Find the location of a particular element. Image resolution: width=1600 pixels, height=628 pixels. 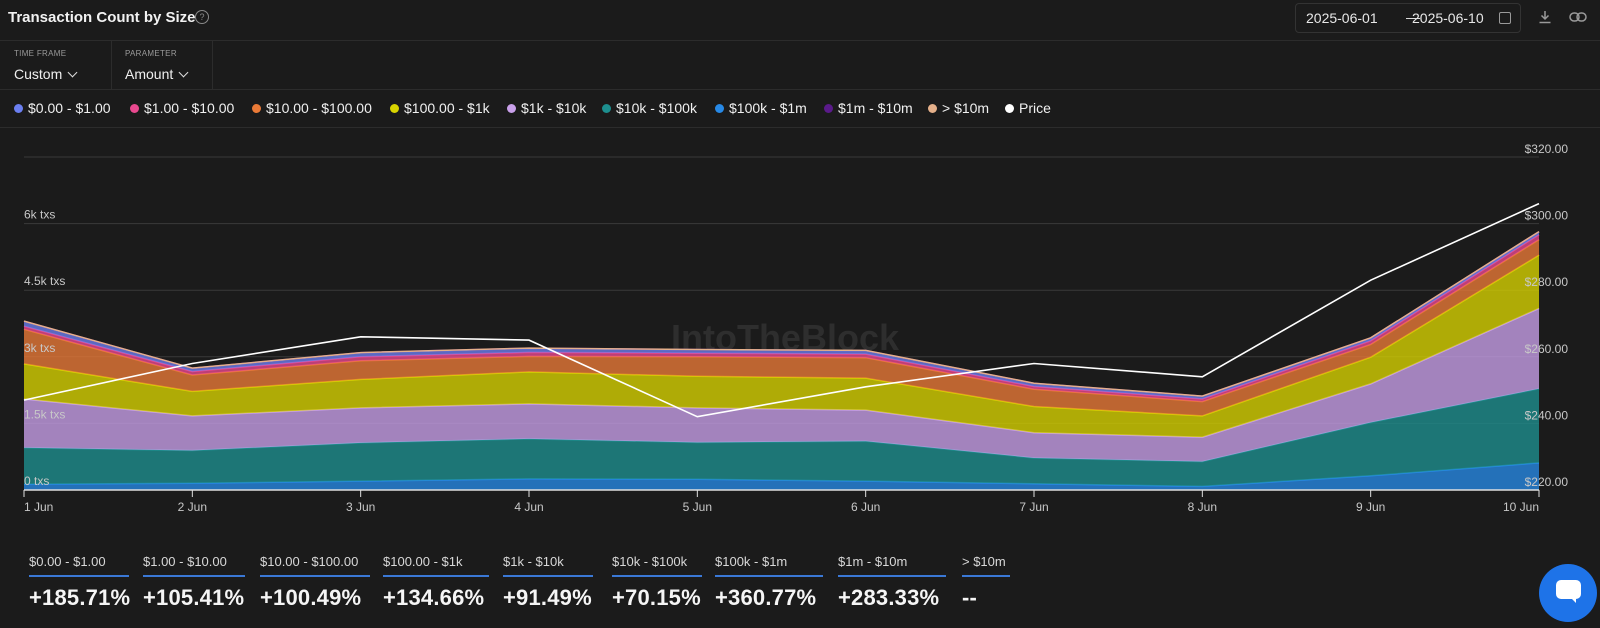

legend-item: $1m - $10m is located at coordinates (868, 108).